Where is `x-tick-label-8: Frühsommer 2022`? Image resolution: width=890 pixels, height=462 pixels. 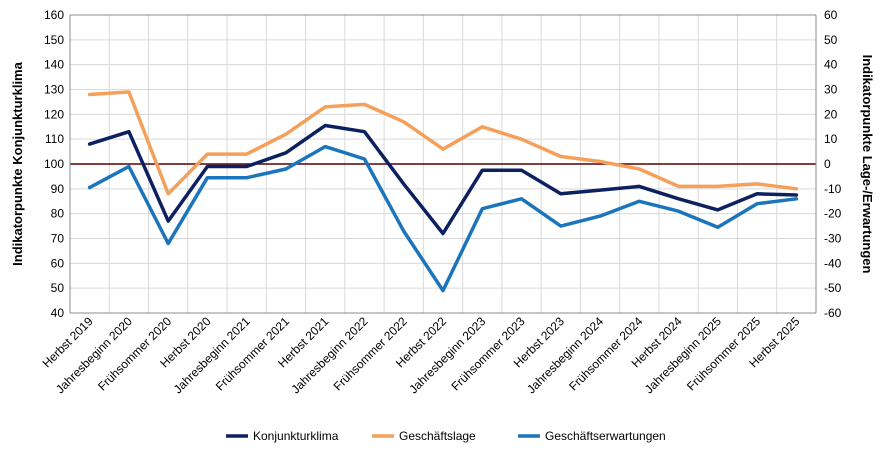
x-tick-label-8: Frühsommer 2022 is located at coordinates (370, 353).